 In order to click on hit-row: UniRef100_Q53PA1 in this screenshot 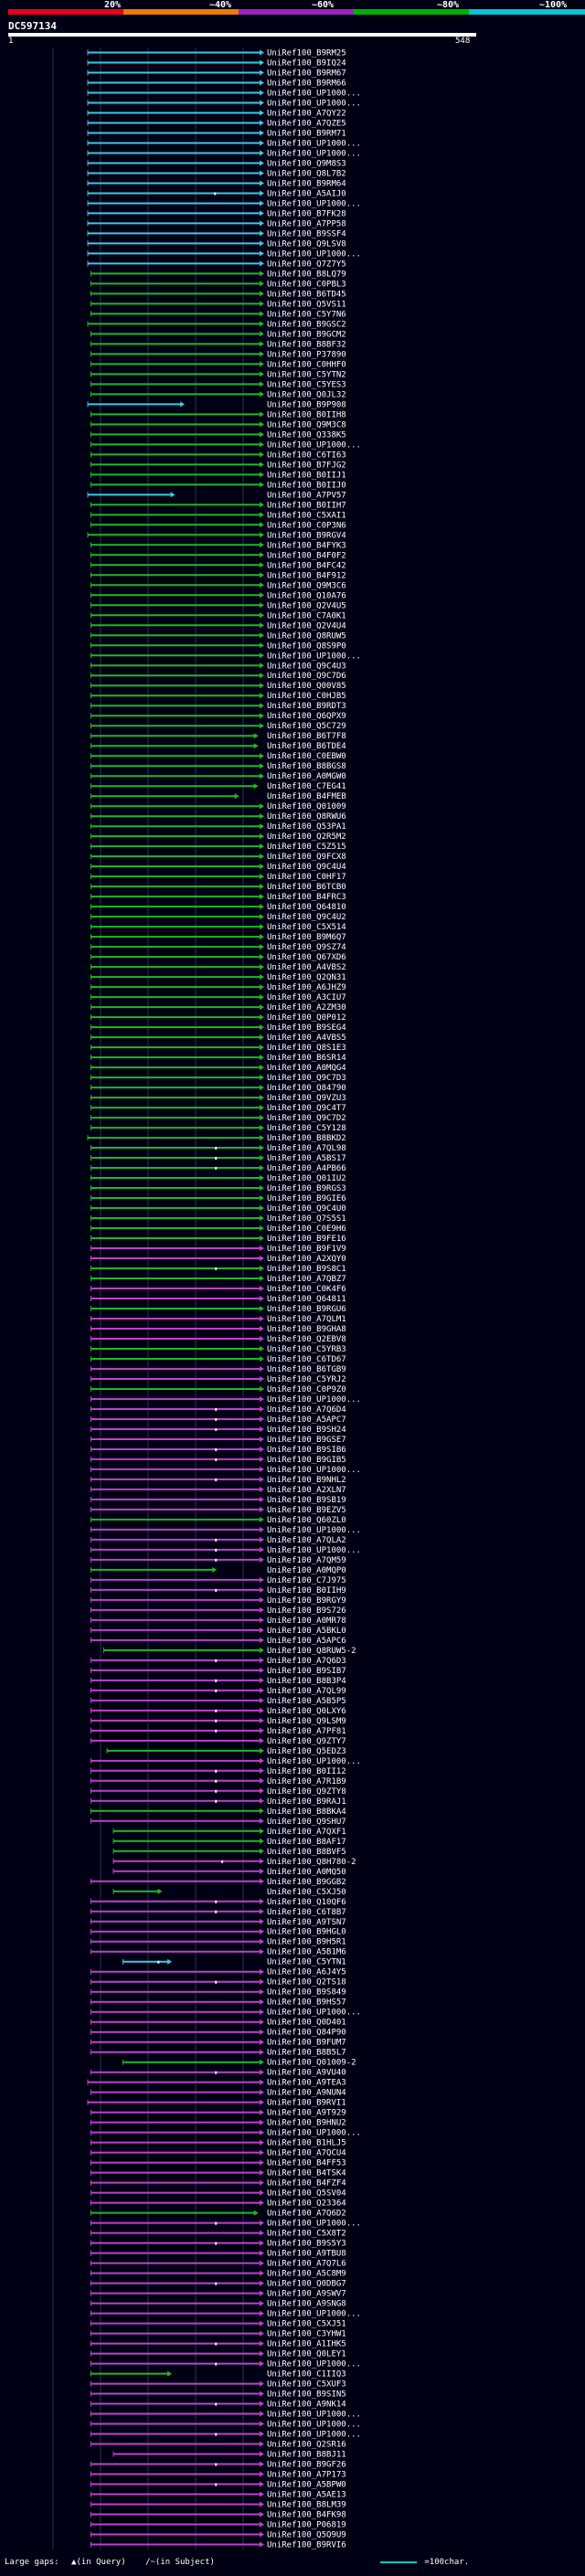, I will do `click(218, 827)`.